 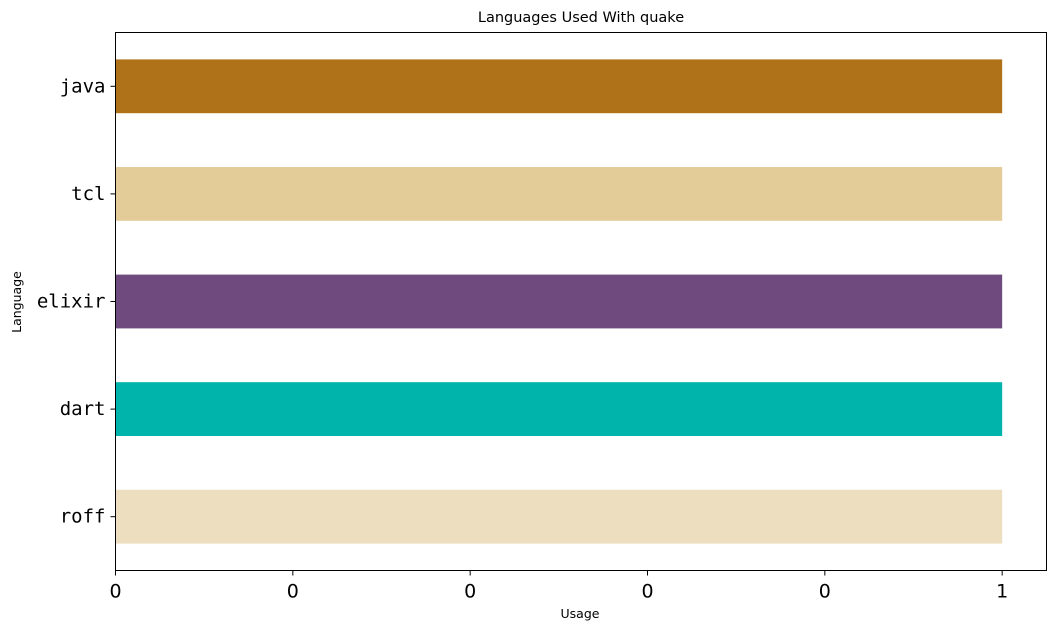 I want to click on y-tick-label: dart, so click(x=83, y=409).